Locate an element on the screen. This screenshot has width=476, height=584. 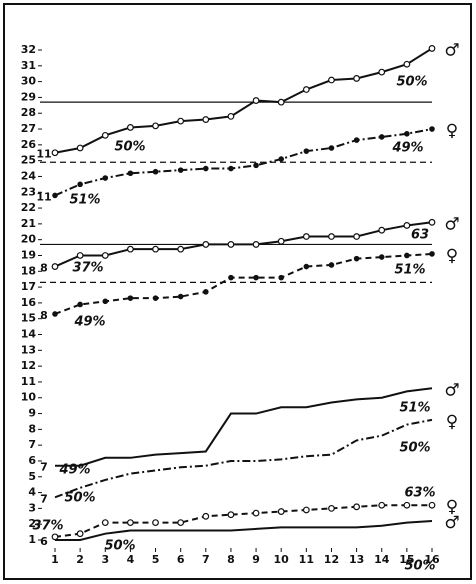
y-tick-label: 27 is located at coordinates (28, 128).